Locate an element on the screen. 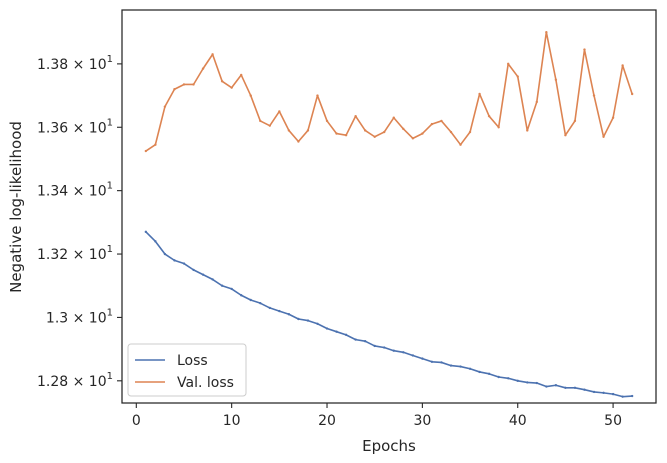  y-axis-label: Negative log-likelihood is located at coordinates (16, 207).